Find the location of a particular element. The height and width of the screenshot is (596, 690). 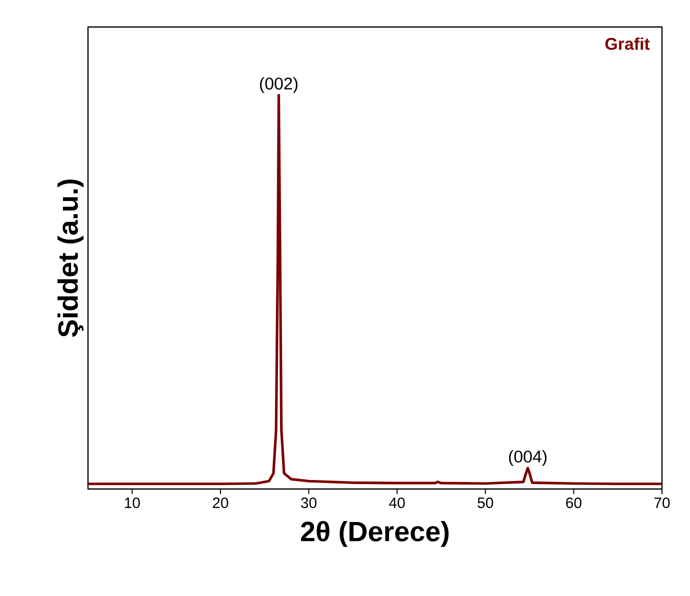

y-axis-title: Şiddet (a.u.) is located at coordinates (70, 259).